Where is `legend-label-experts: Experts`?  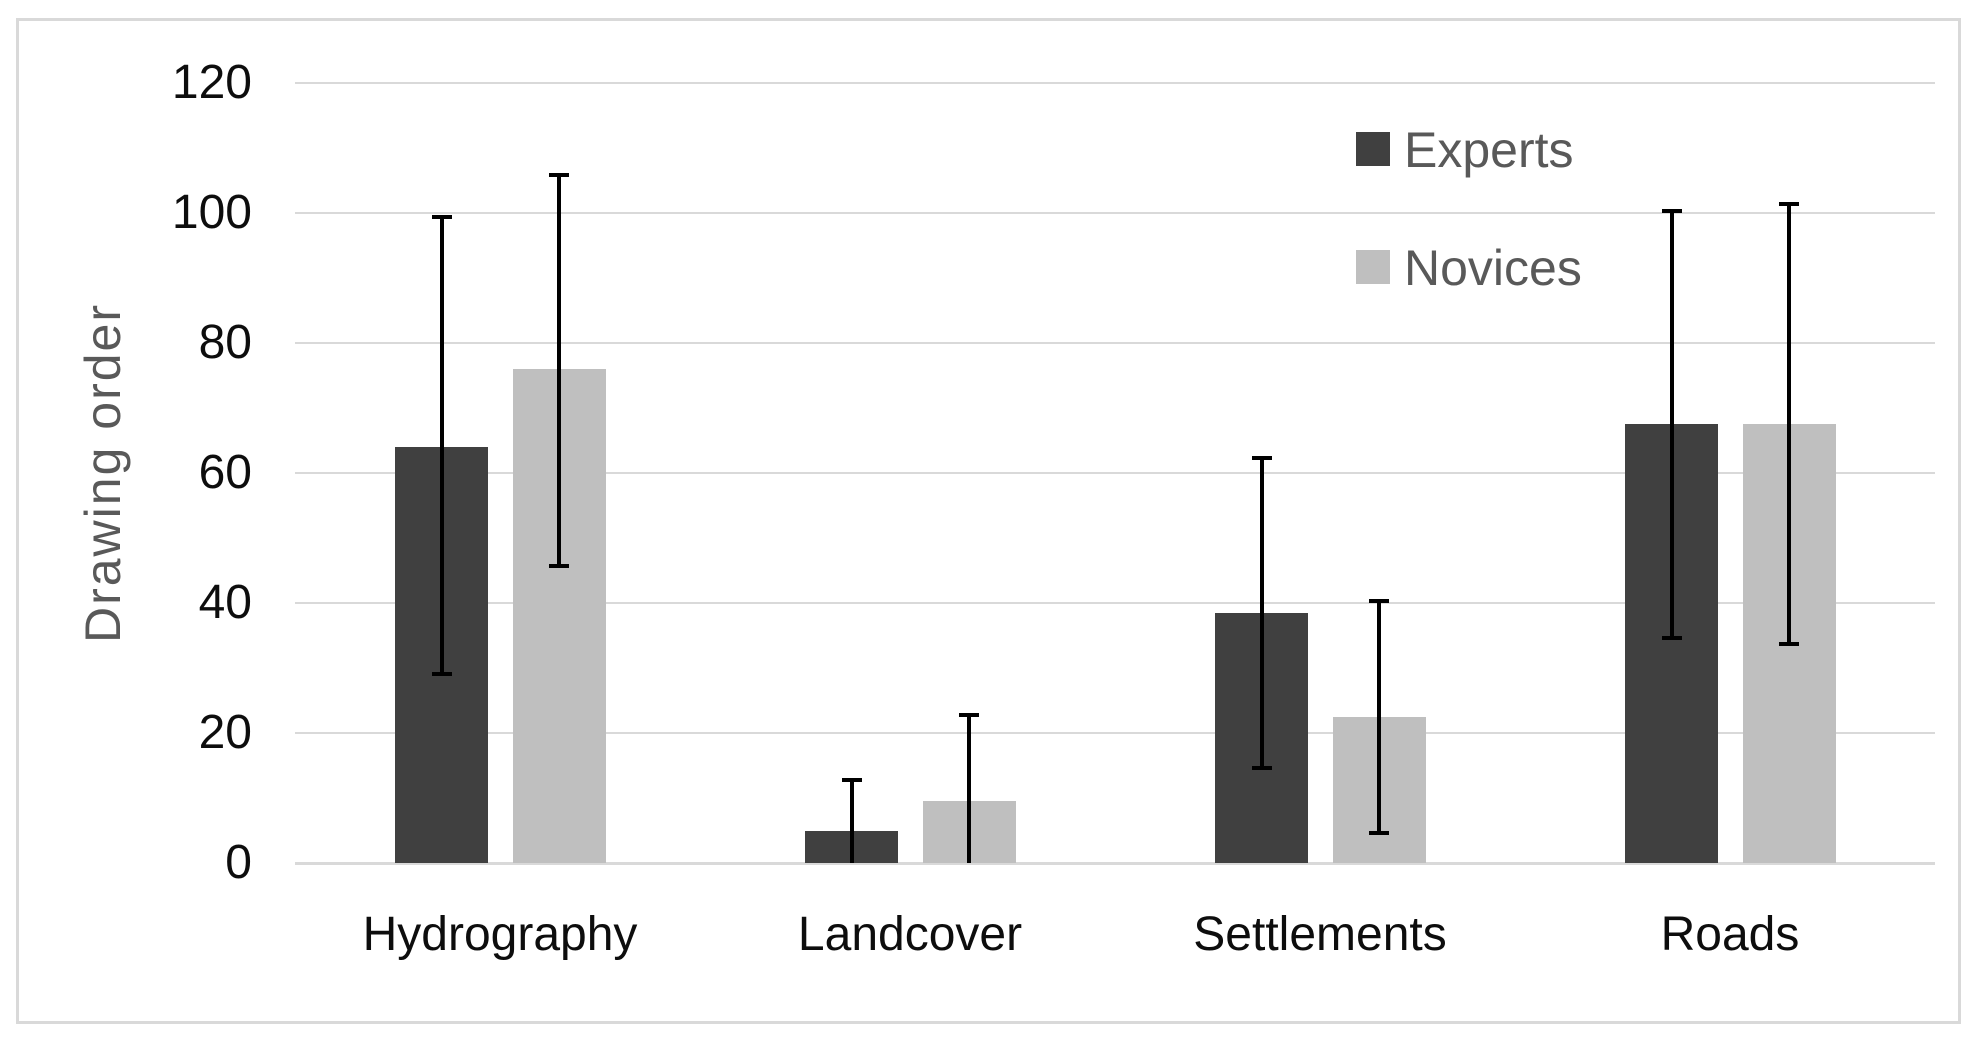
legend-label-experts: Experts is located at coordinates (1489, 150).